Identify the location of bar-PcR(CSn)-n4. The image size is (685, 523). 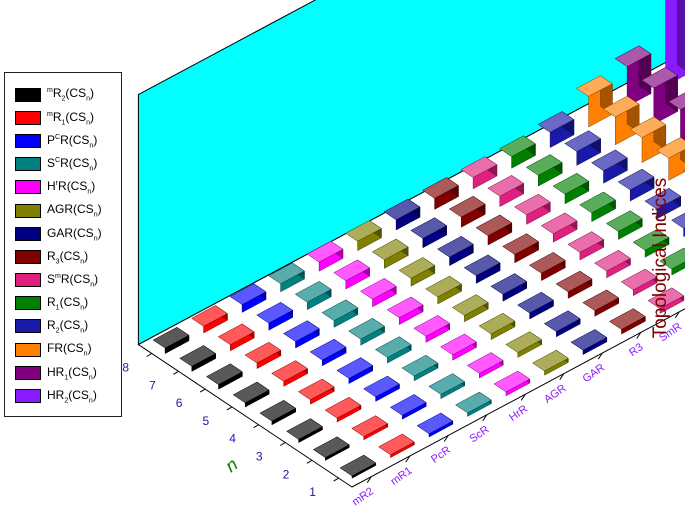
(355, 371).